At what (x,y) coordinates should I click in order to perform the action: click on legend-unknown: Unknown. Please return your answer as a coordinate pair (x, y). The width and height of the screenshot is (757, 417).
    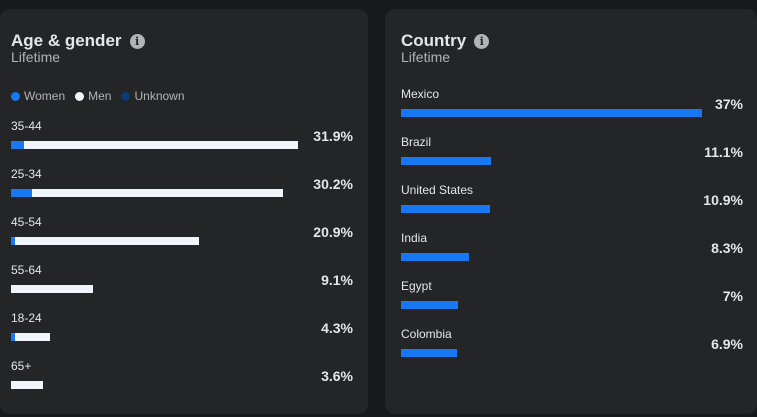
    Looking at the image, I should click on (153, 96).